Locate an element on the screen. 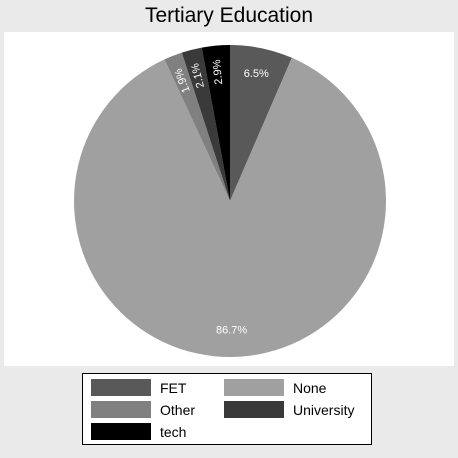 The image size is (458, 458). legend: FET None Other University tech is located at coordinates (227, 409).